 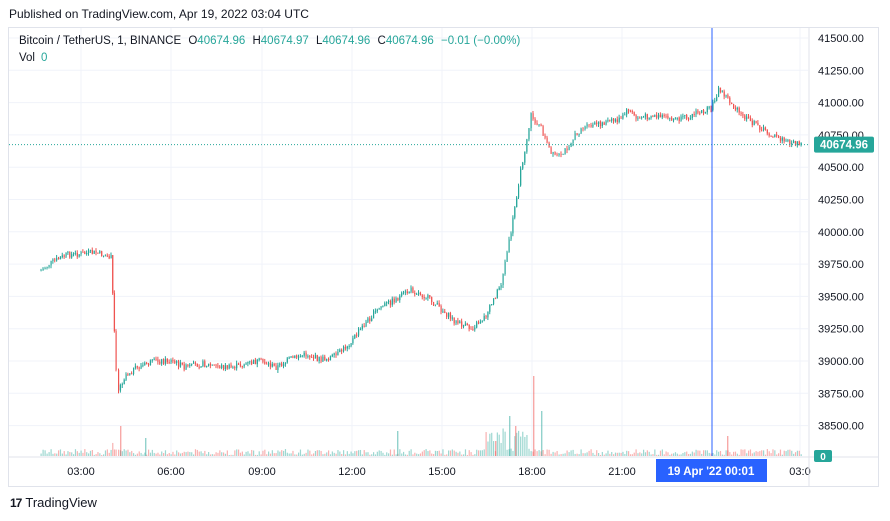 I want to click on close-value: 40674.96, so click(x=409, y=41).